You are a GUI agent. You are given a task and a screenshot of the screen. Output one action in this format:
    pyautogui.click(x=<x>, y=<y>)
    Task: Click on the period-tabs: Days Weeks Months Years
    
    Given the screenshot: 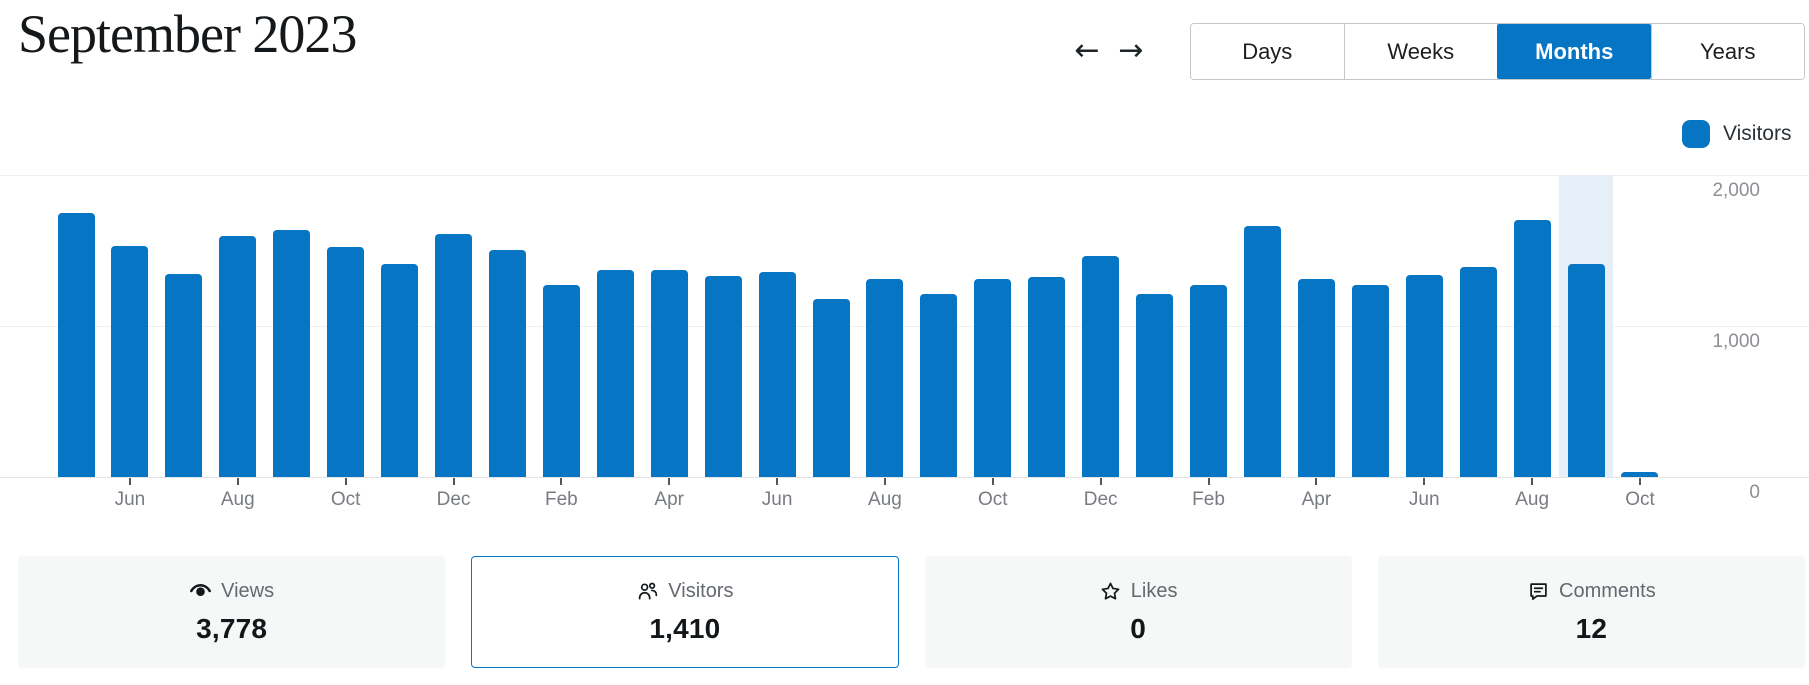 What is the action you would take?
    pyautogui.click(x=1497, y=51)
    